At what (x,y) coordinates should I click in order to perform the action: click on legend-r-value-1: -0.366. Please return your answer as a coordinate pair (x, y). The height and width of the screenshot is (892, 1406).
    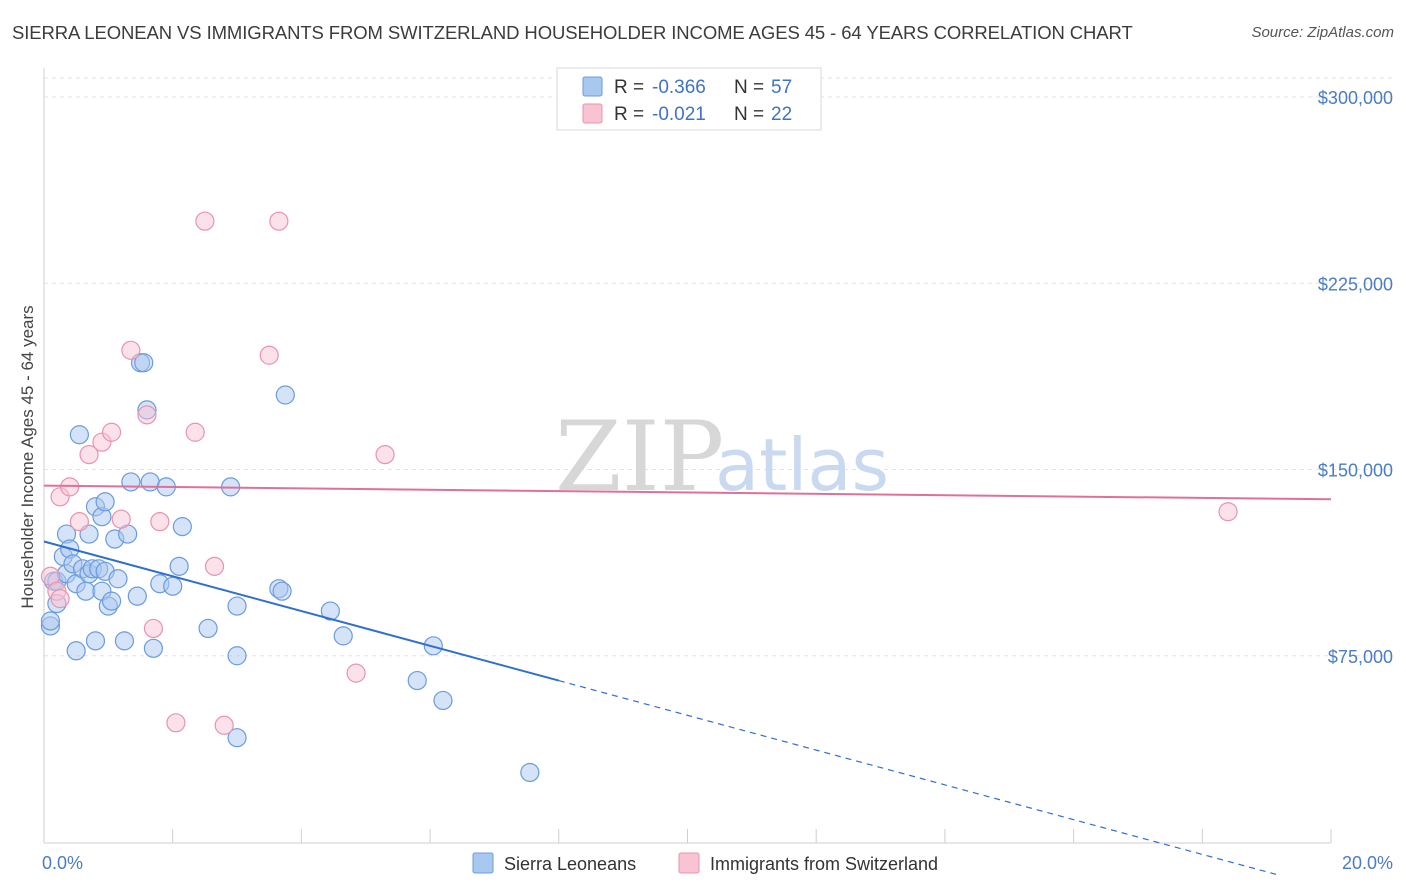
    Looking at the image, I should click on (679, 87).